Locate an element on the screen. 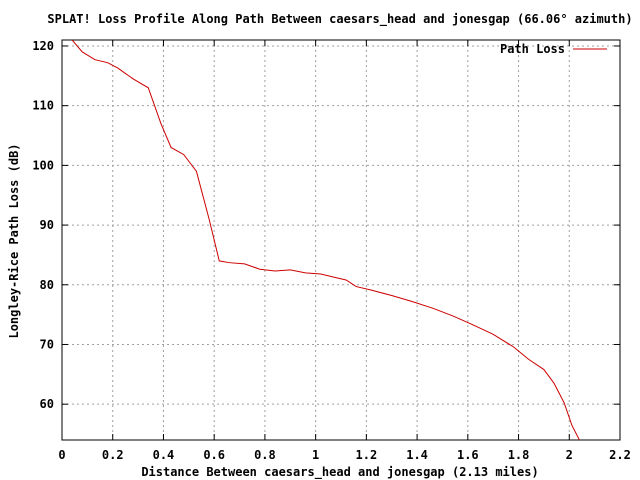 The image size is (640, 480). legend-label: Path Loss is located at coordinates (532, 49).